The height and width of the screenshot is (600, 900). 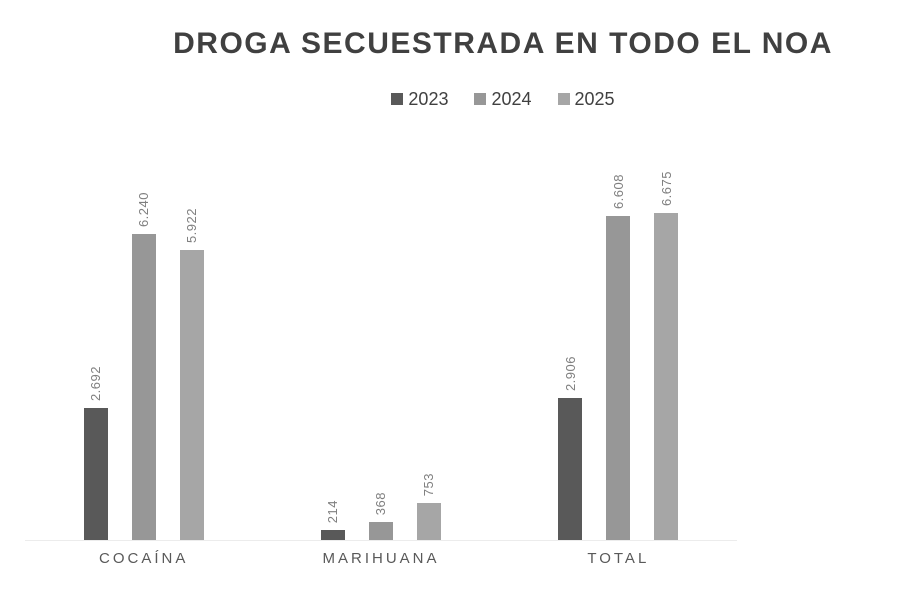 I want to click on bar-column-2025-total: 6.675, so click(x=666, y=344).